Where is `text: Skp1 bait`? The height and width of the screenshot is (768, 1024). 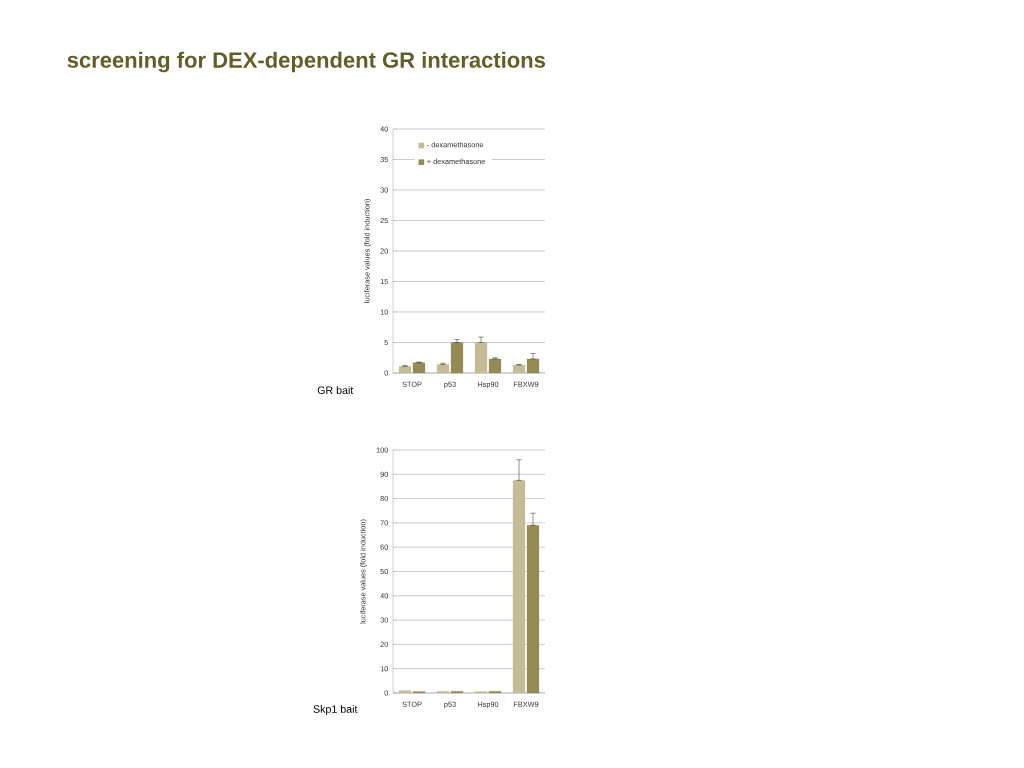 text: Skp1 bait is located at coordinates (335, 710).